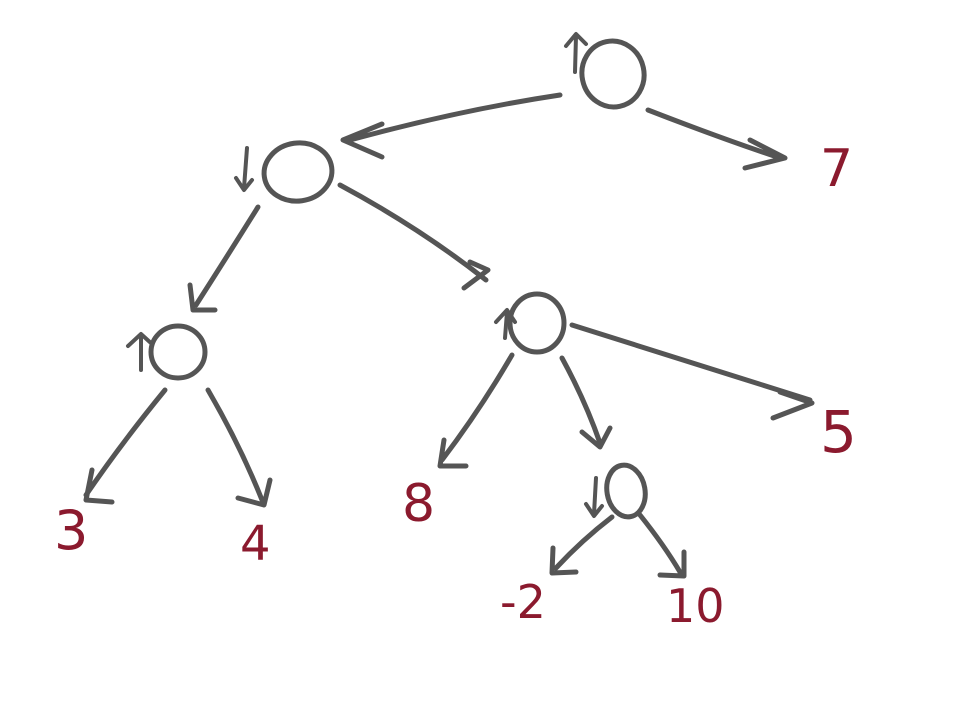 Image resolution: width=953 pixels, height=710 pixels. I want to click on leaf-value-10: 10, so click(695, 606).